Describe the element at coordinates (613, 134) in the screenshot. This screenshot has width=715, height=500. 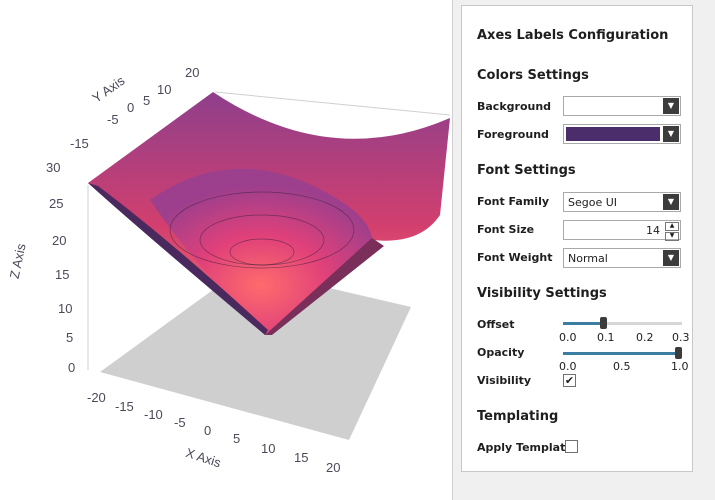
I see `foreground-swatch` at that location.